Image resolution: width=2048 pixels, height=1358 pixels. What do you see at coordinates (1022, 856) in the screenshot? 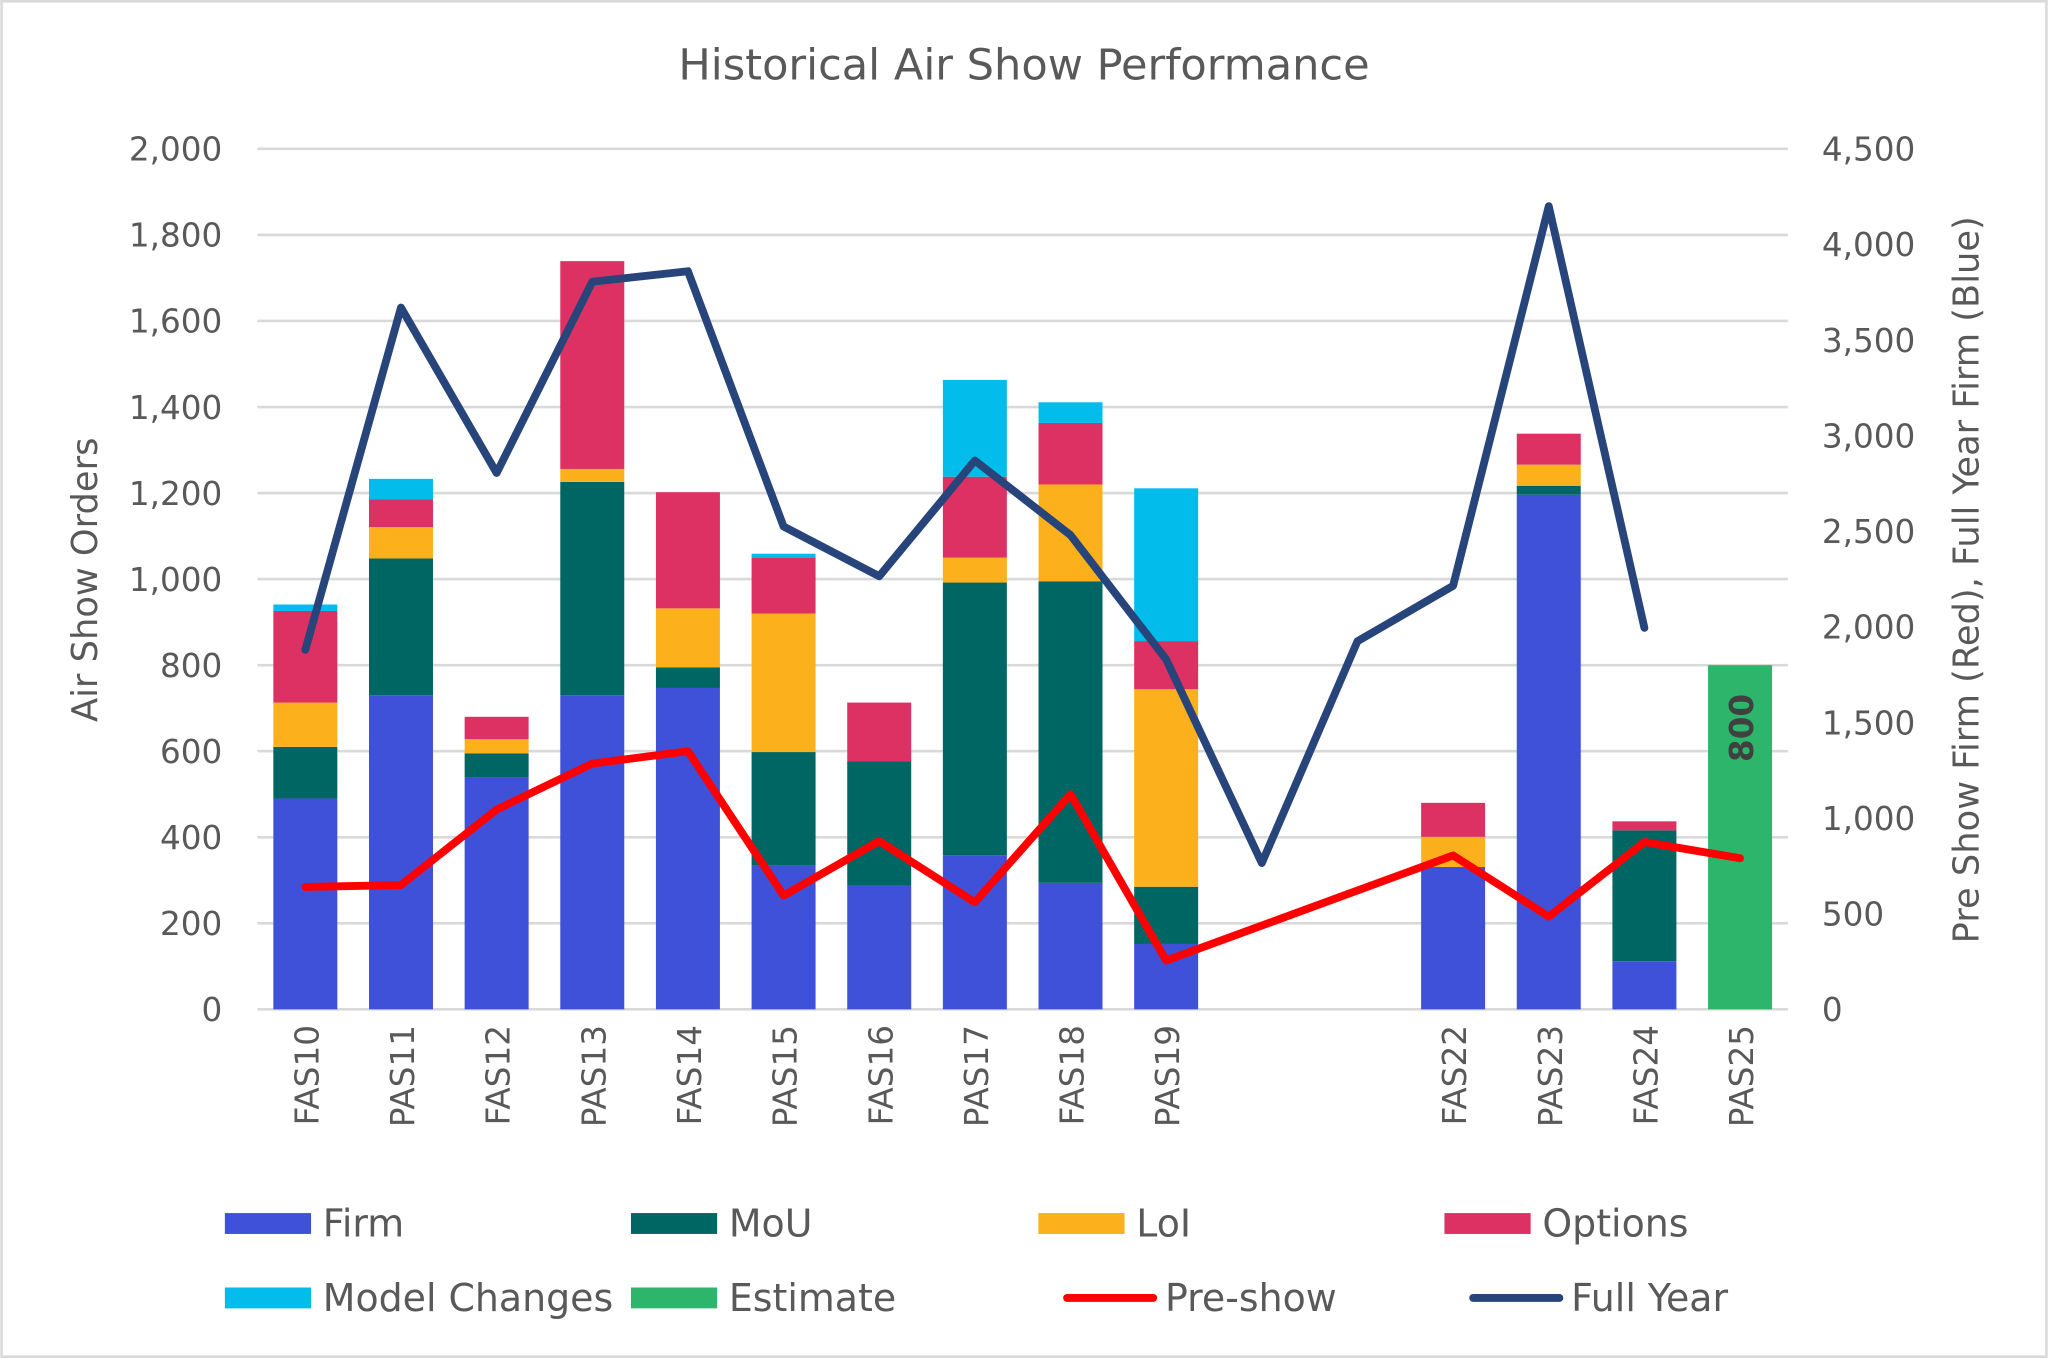
I see `line-pre-show` at bounding box center [1022, 856].